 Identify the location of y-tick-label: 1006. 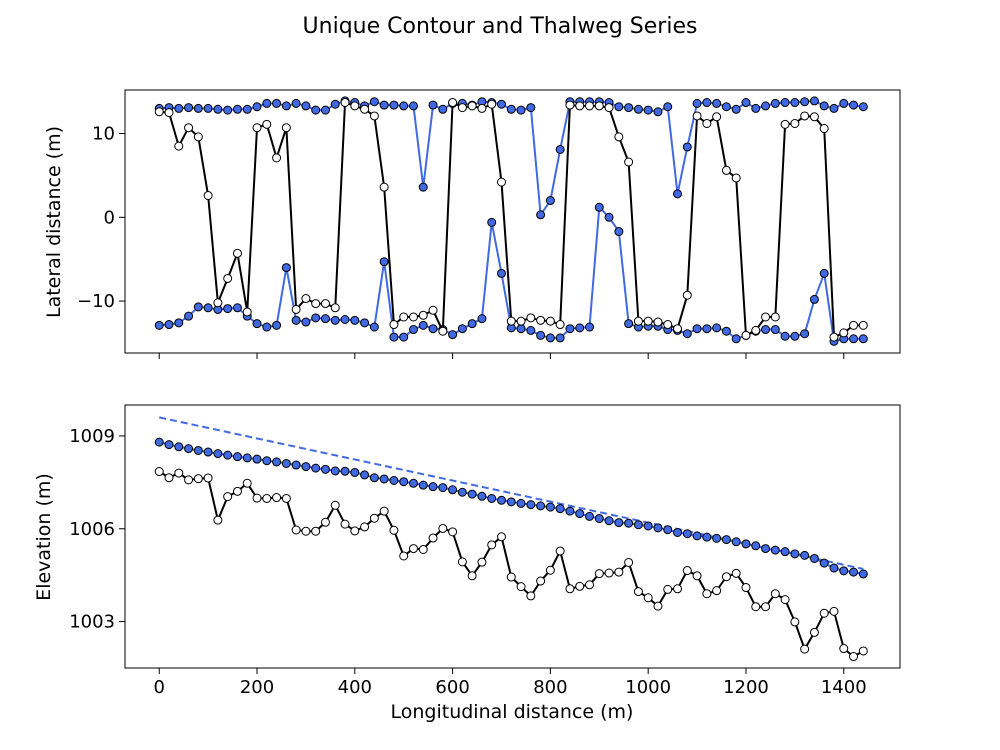
(92, 529).